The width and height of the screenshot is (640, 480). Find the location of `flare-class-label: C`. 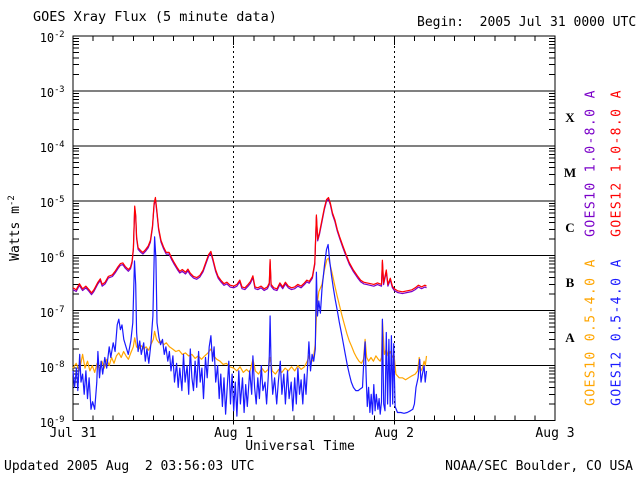

flare-class-label: C is located at coordinates (570, 228).